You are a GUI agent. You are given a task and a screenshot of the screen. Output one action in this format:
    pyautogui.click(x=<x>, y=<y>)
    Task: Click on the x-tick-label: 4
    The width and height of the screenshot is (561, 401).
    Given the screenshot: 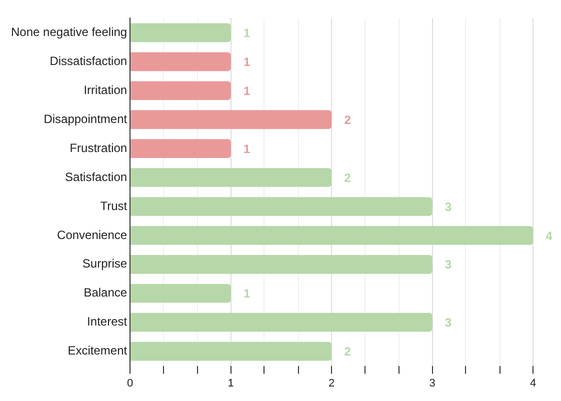 What is the action you would take?
    pyautogui.click(x=533, y=383)
    